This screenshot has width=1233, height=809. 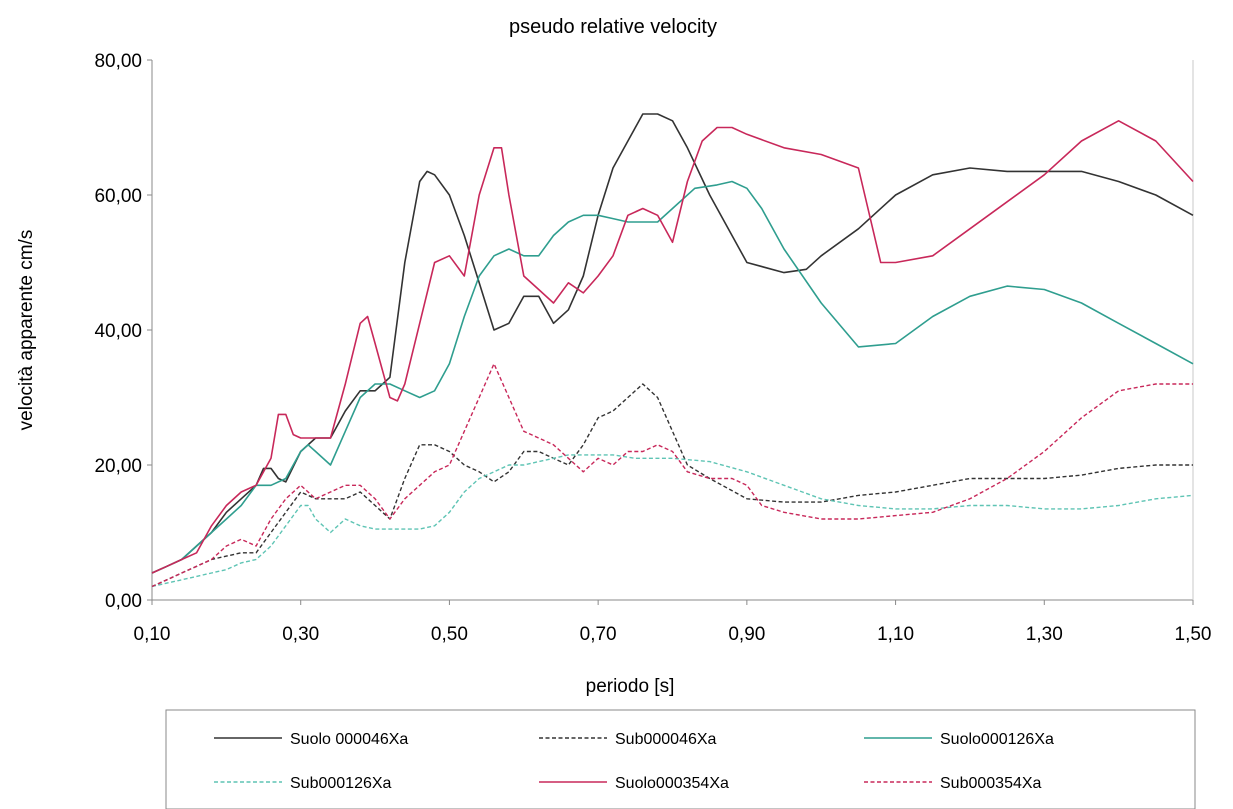 What do you see at coordinates (449, 634) in the screenshot?
I see `x-tick-label: 0,50` at bounding box center [449, 634].